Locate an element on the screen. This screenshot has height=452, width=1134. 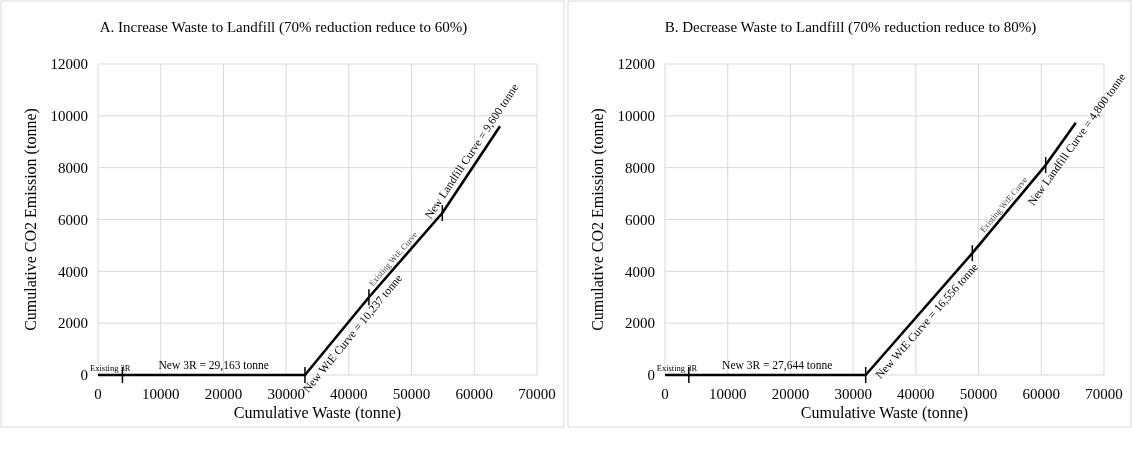
chart-title: A. Increase Waste to Landfill (70% reduction reduce to 60%) is located at coordinates (283, 27).